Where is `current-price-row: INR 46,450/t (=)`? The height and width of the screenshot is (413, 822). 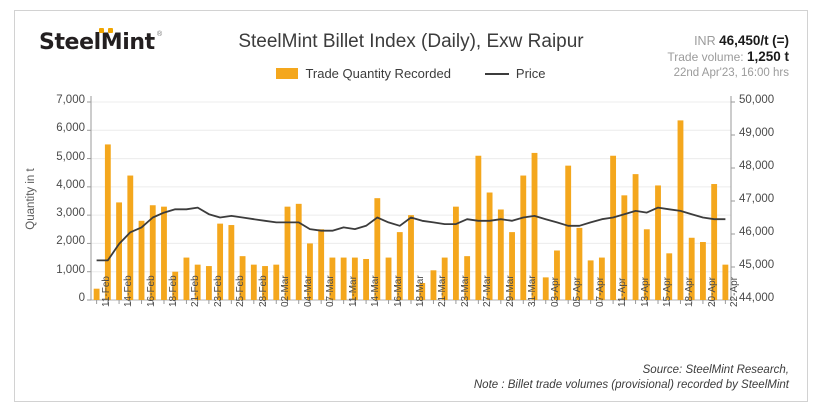
current-price-row: INR 46,450/t (=) is located at coordinates (728, 41).